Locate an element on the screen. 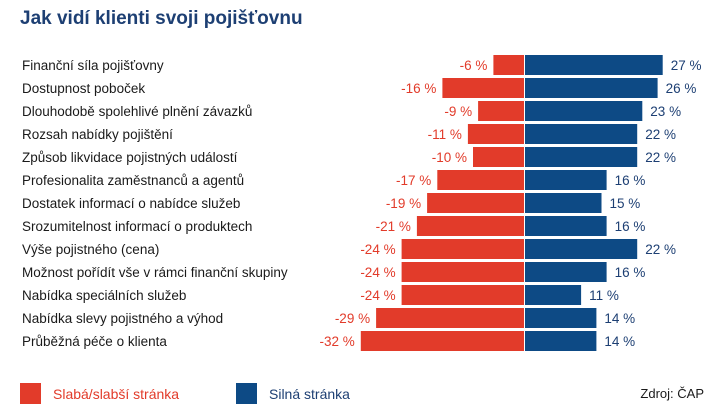 This screenshot has width=724, height=418. category-label: Rozsah nabídky pojištění is located at coordinates (97, 134).